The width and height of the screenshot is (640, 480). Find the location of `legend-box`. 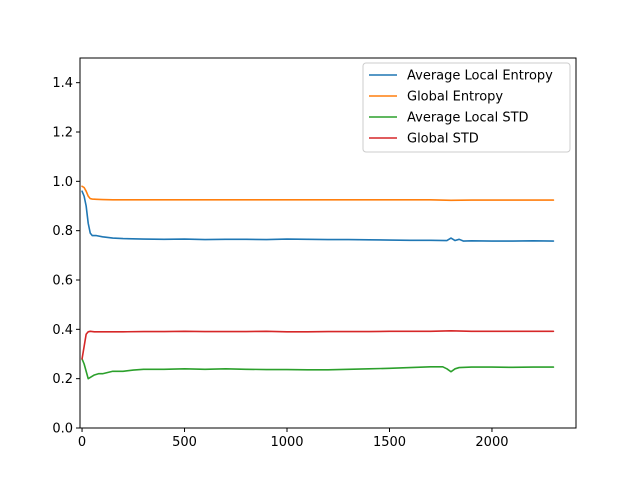

legend-box is located at coordinates (466, 107).